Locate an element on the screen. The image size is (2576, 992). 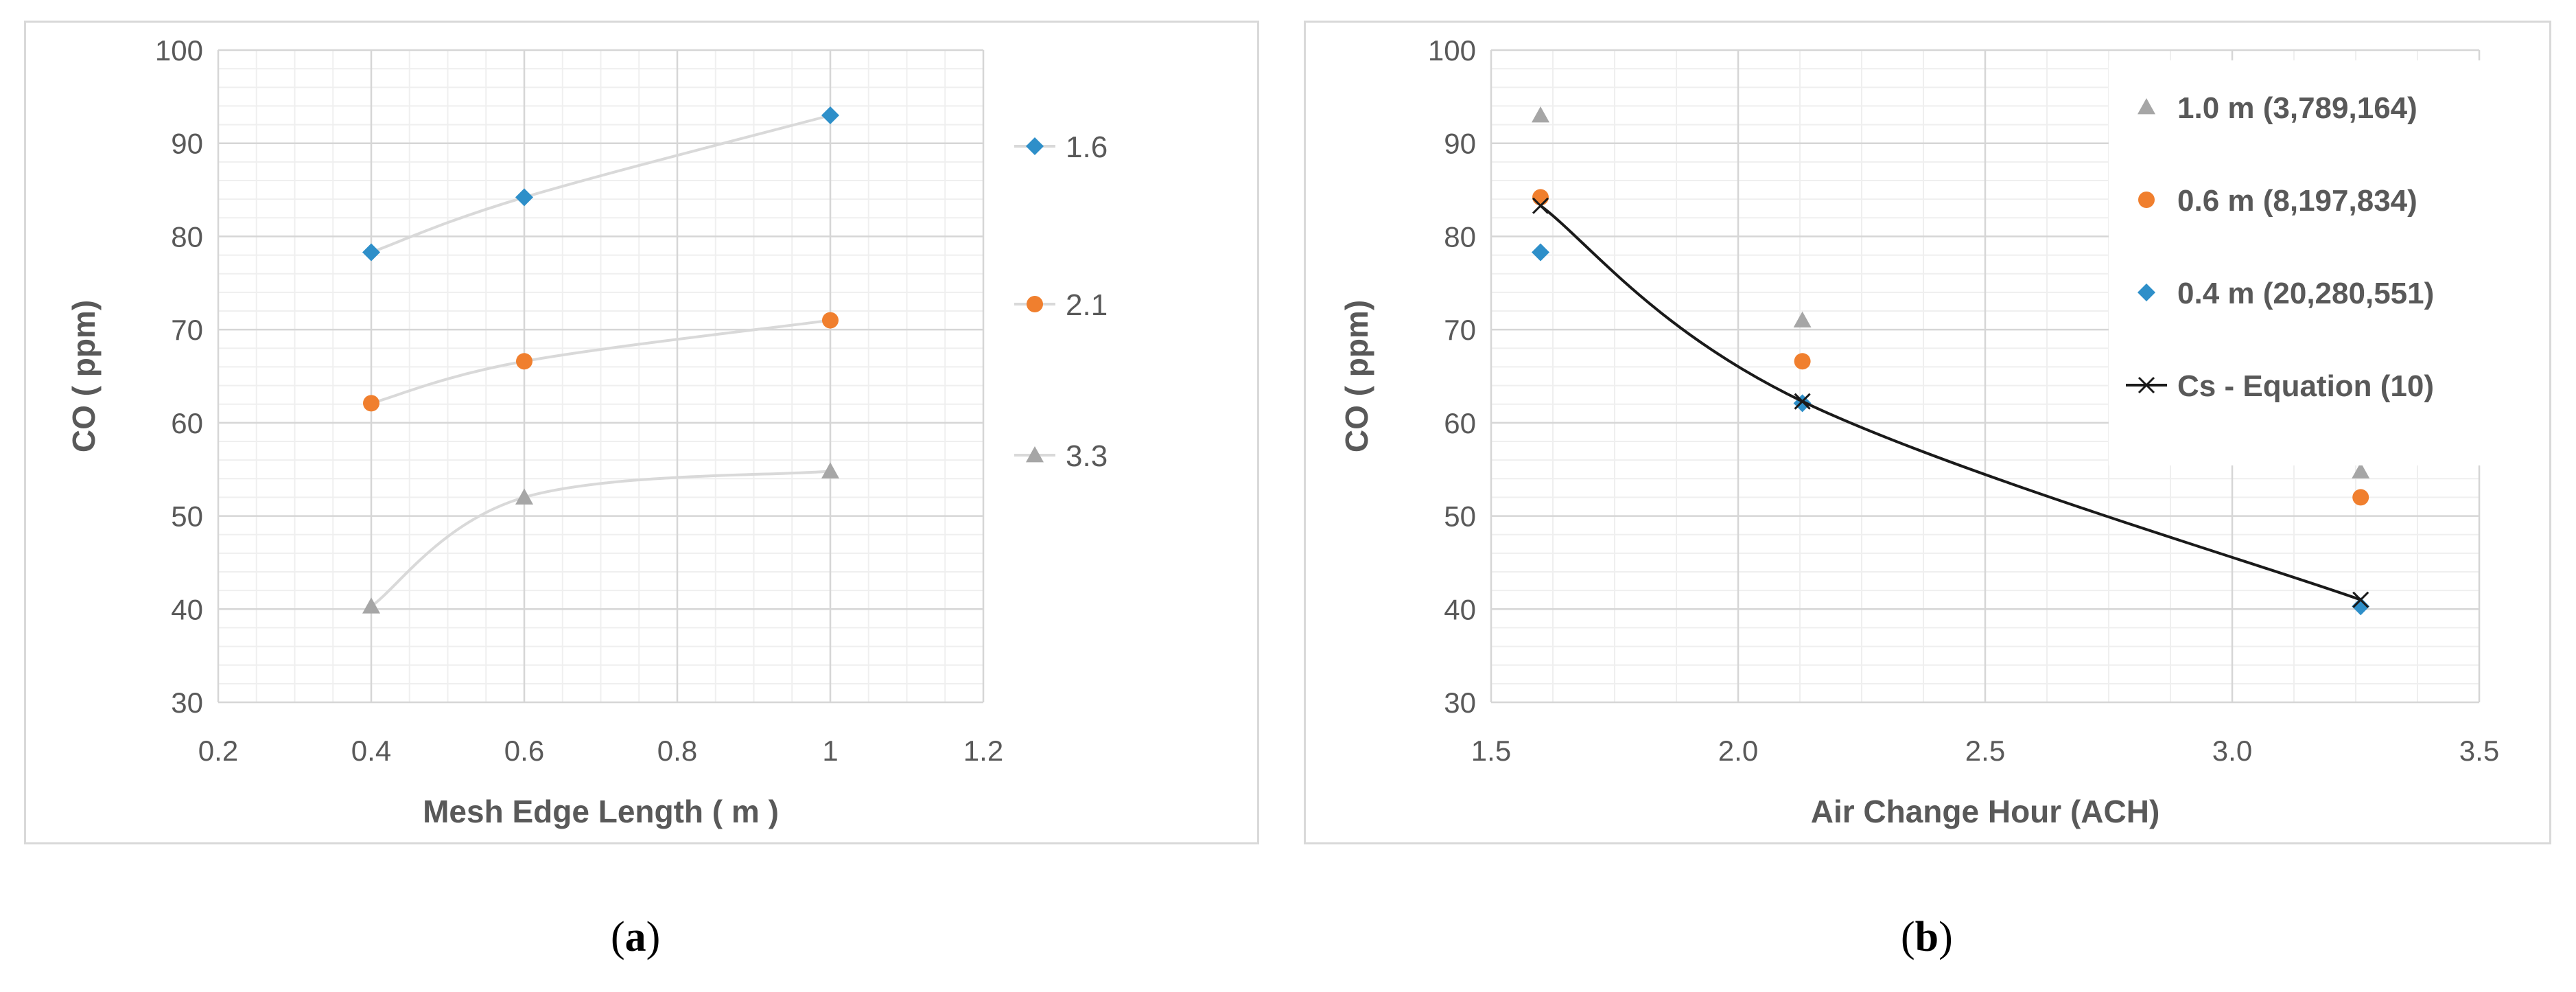
chart-a-legend-label-0: 1.6 is located at coordinates (1087, 147).